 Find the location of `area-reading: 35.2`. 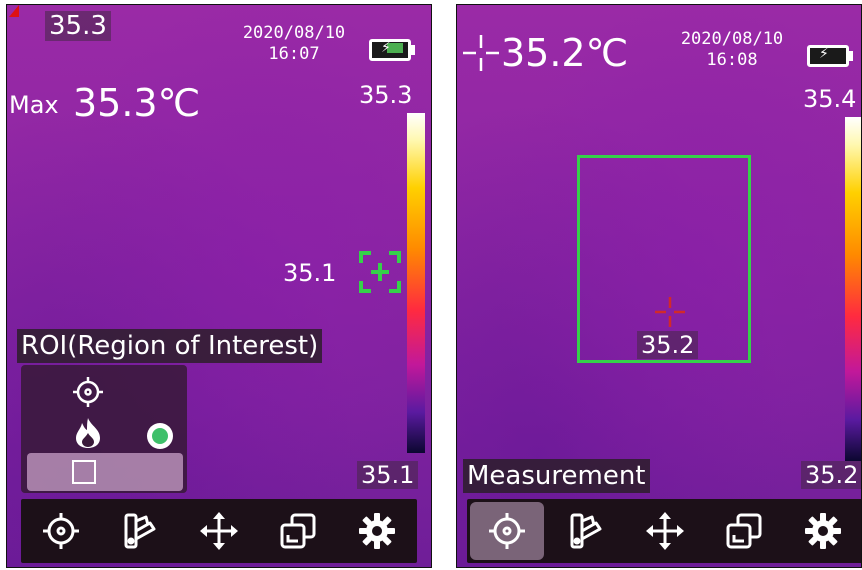

area-reading: 35.2 is located at coordinates (668, 345).